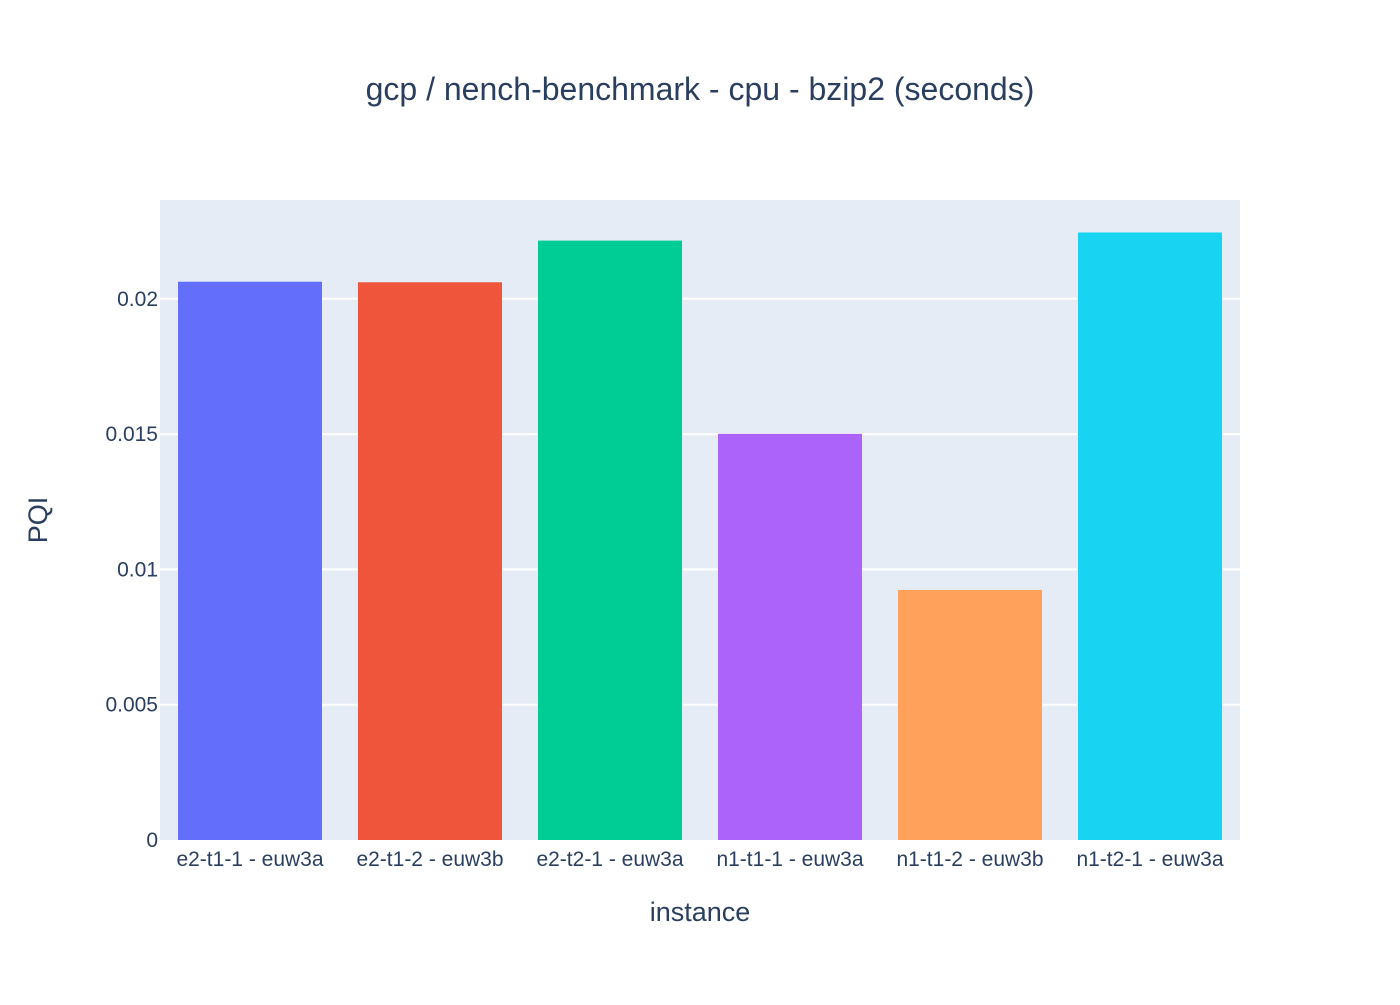 This screenshot has height=1005, width=1400. What do you see at coordinates (38, 520) in the screenshot?
I see `y-axis-title: PQI` at bounding box center [38, 520].